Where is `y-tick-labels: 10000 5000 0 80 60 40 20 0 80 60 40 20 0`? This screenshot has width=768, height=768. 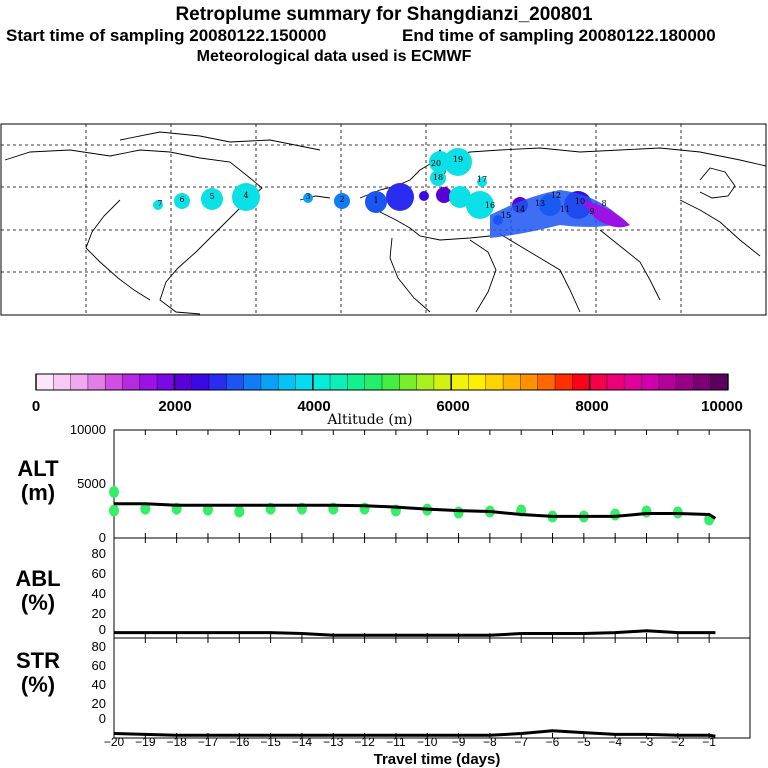
y-tick-labels: 10000 5000 0 80 60 40 20 0 80 60 40 20 0 is located at coordinates (88, 574).